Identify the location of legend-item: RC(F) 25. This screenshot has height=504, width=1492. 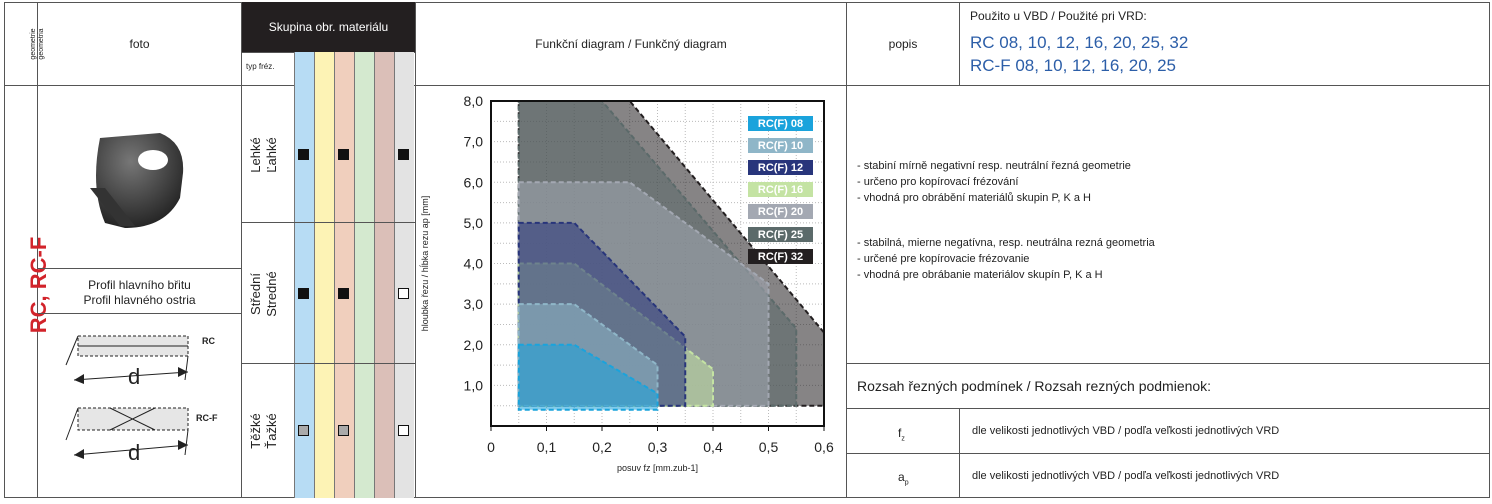
(780, 234).